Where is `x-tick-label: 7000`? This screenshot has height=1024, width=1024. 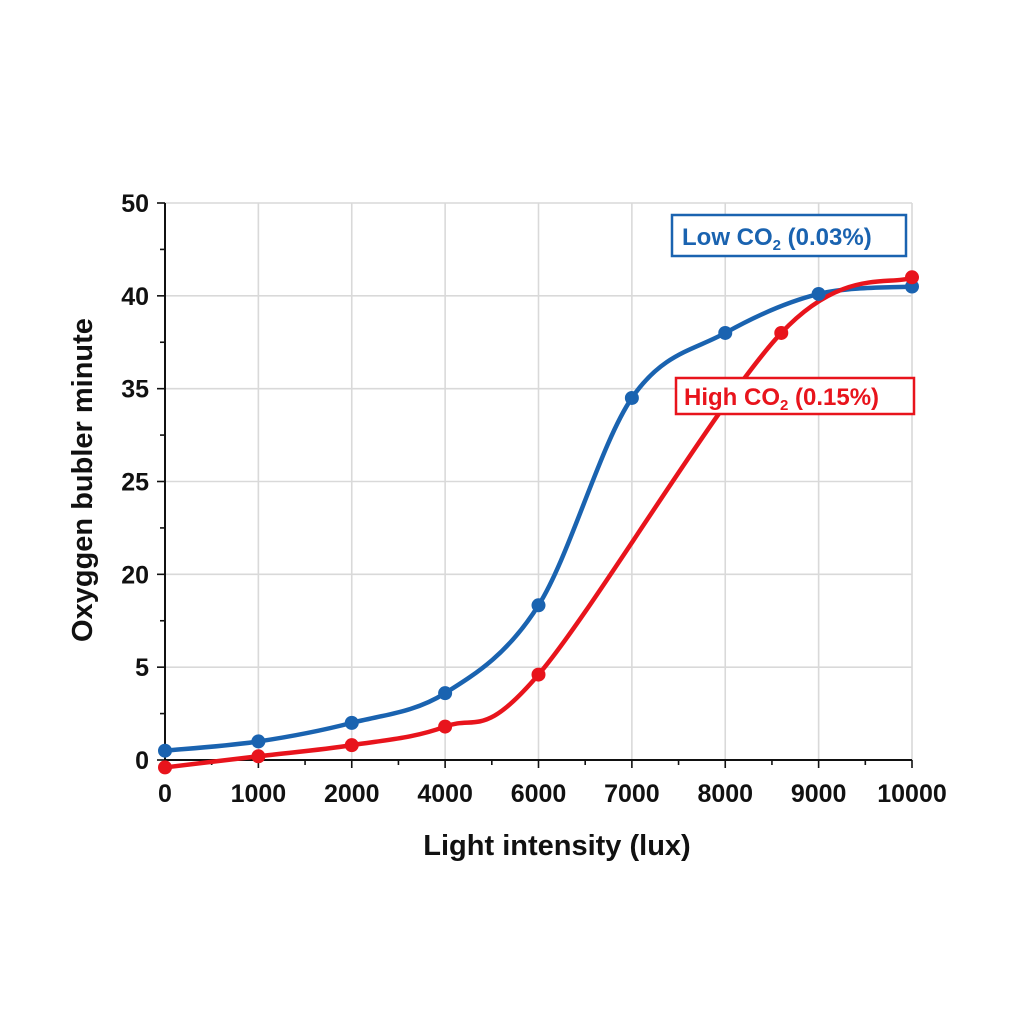 x-tick-label: 7000 is located at coordinates (632, 794).